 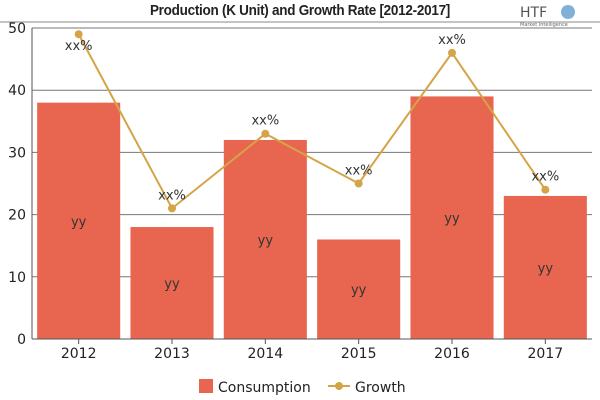 What do you see at coordinates (452, 354) in the screenshot?
I see `x-tick-label: 2016` at bounding box center [452, 354].